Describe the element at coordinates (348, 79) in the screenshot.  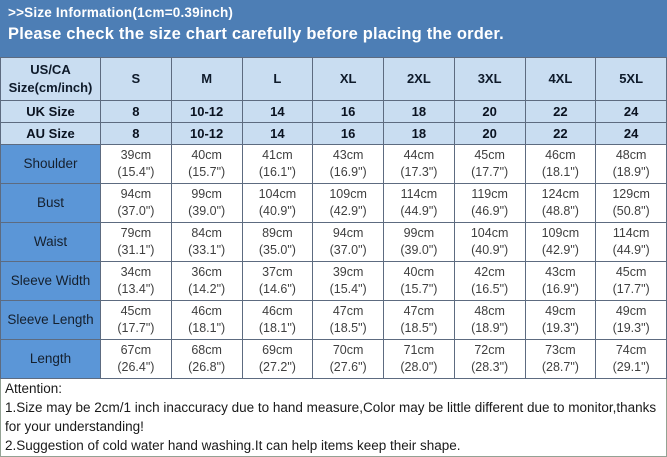
I see `size-column-header: XL` at that location.